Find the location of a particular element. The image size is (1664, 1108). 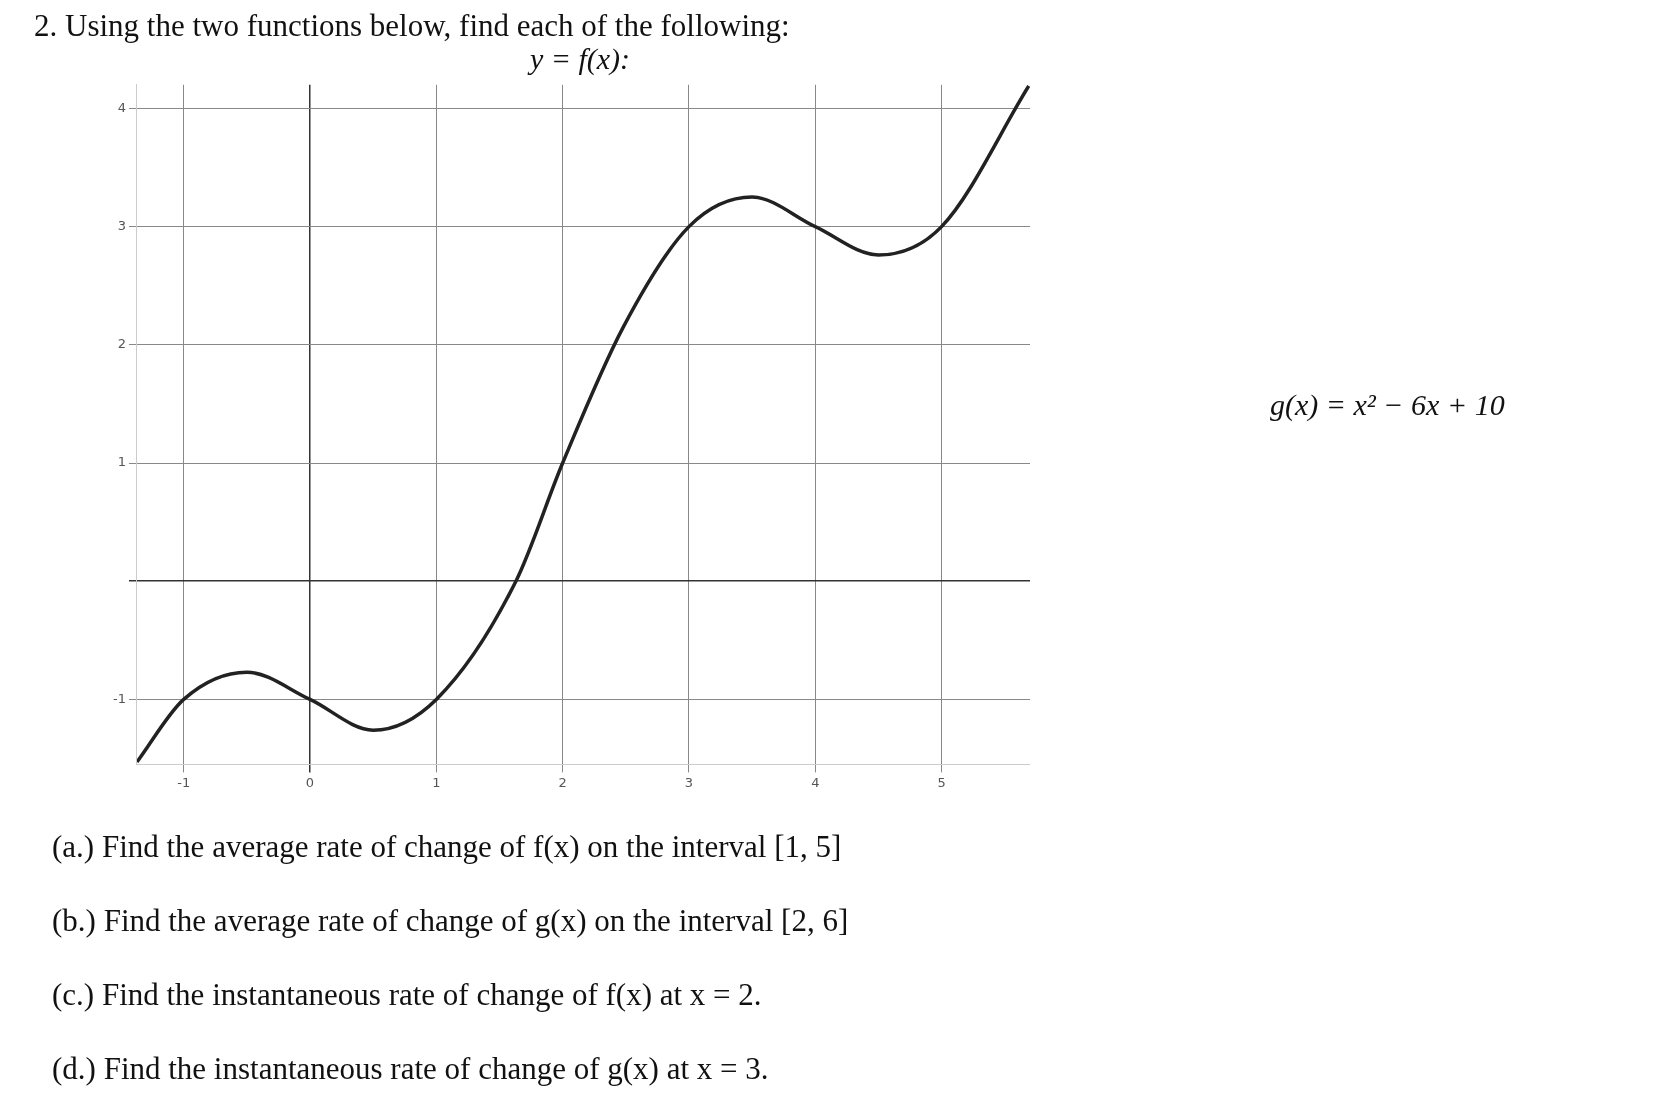

chart-title: 2. Using the two functions below, find each of the following: is located at coordinates (412, 26).